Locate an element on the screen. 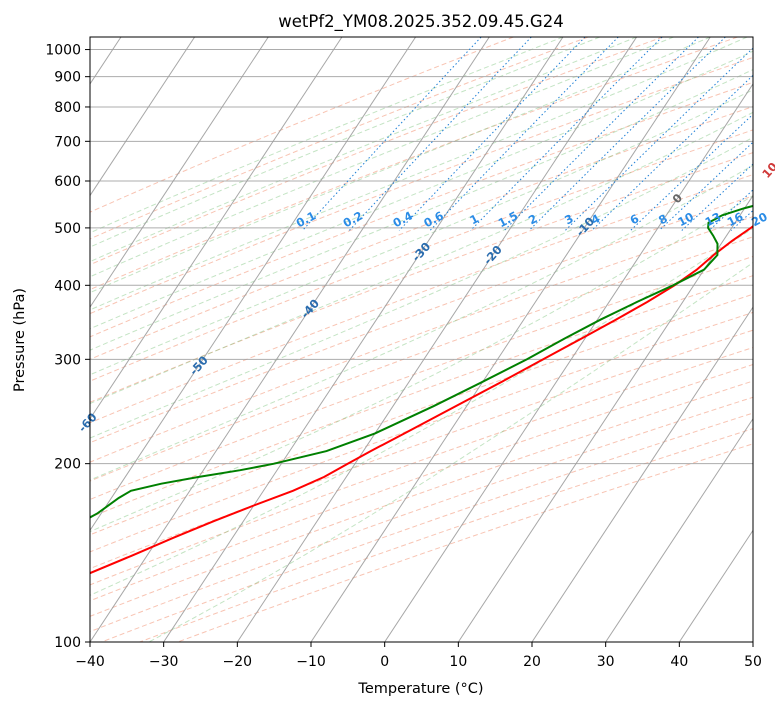 This screenshot has height=708, width=775. mixing-ratio-label: 16 is located at coordinates (735, 219).